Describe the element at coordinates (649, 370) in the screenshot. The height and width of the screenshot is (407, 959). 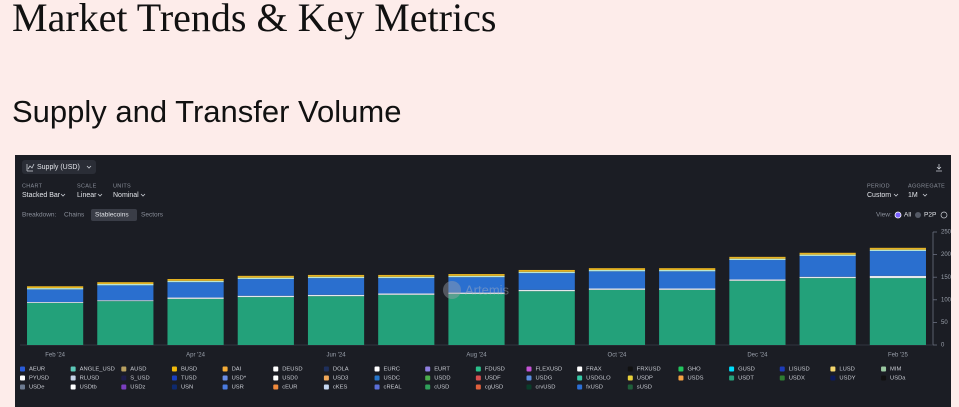
I see `legend-label: FRXUSD` at that location.